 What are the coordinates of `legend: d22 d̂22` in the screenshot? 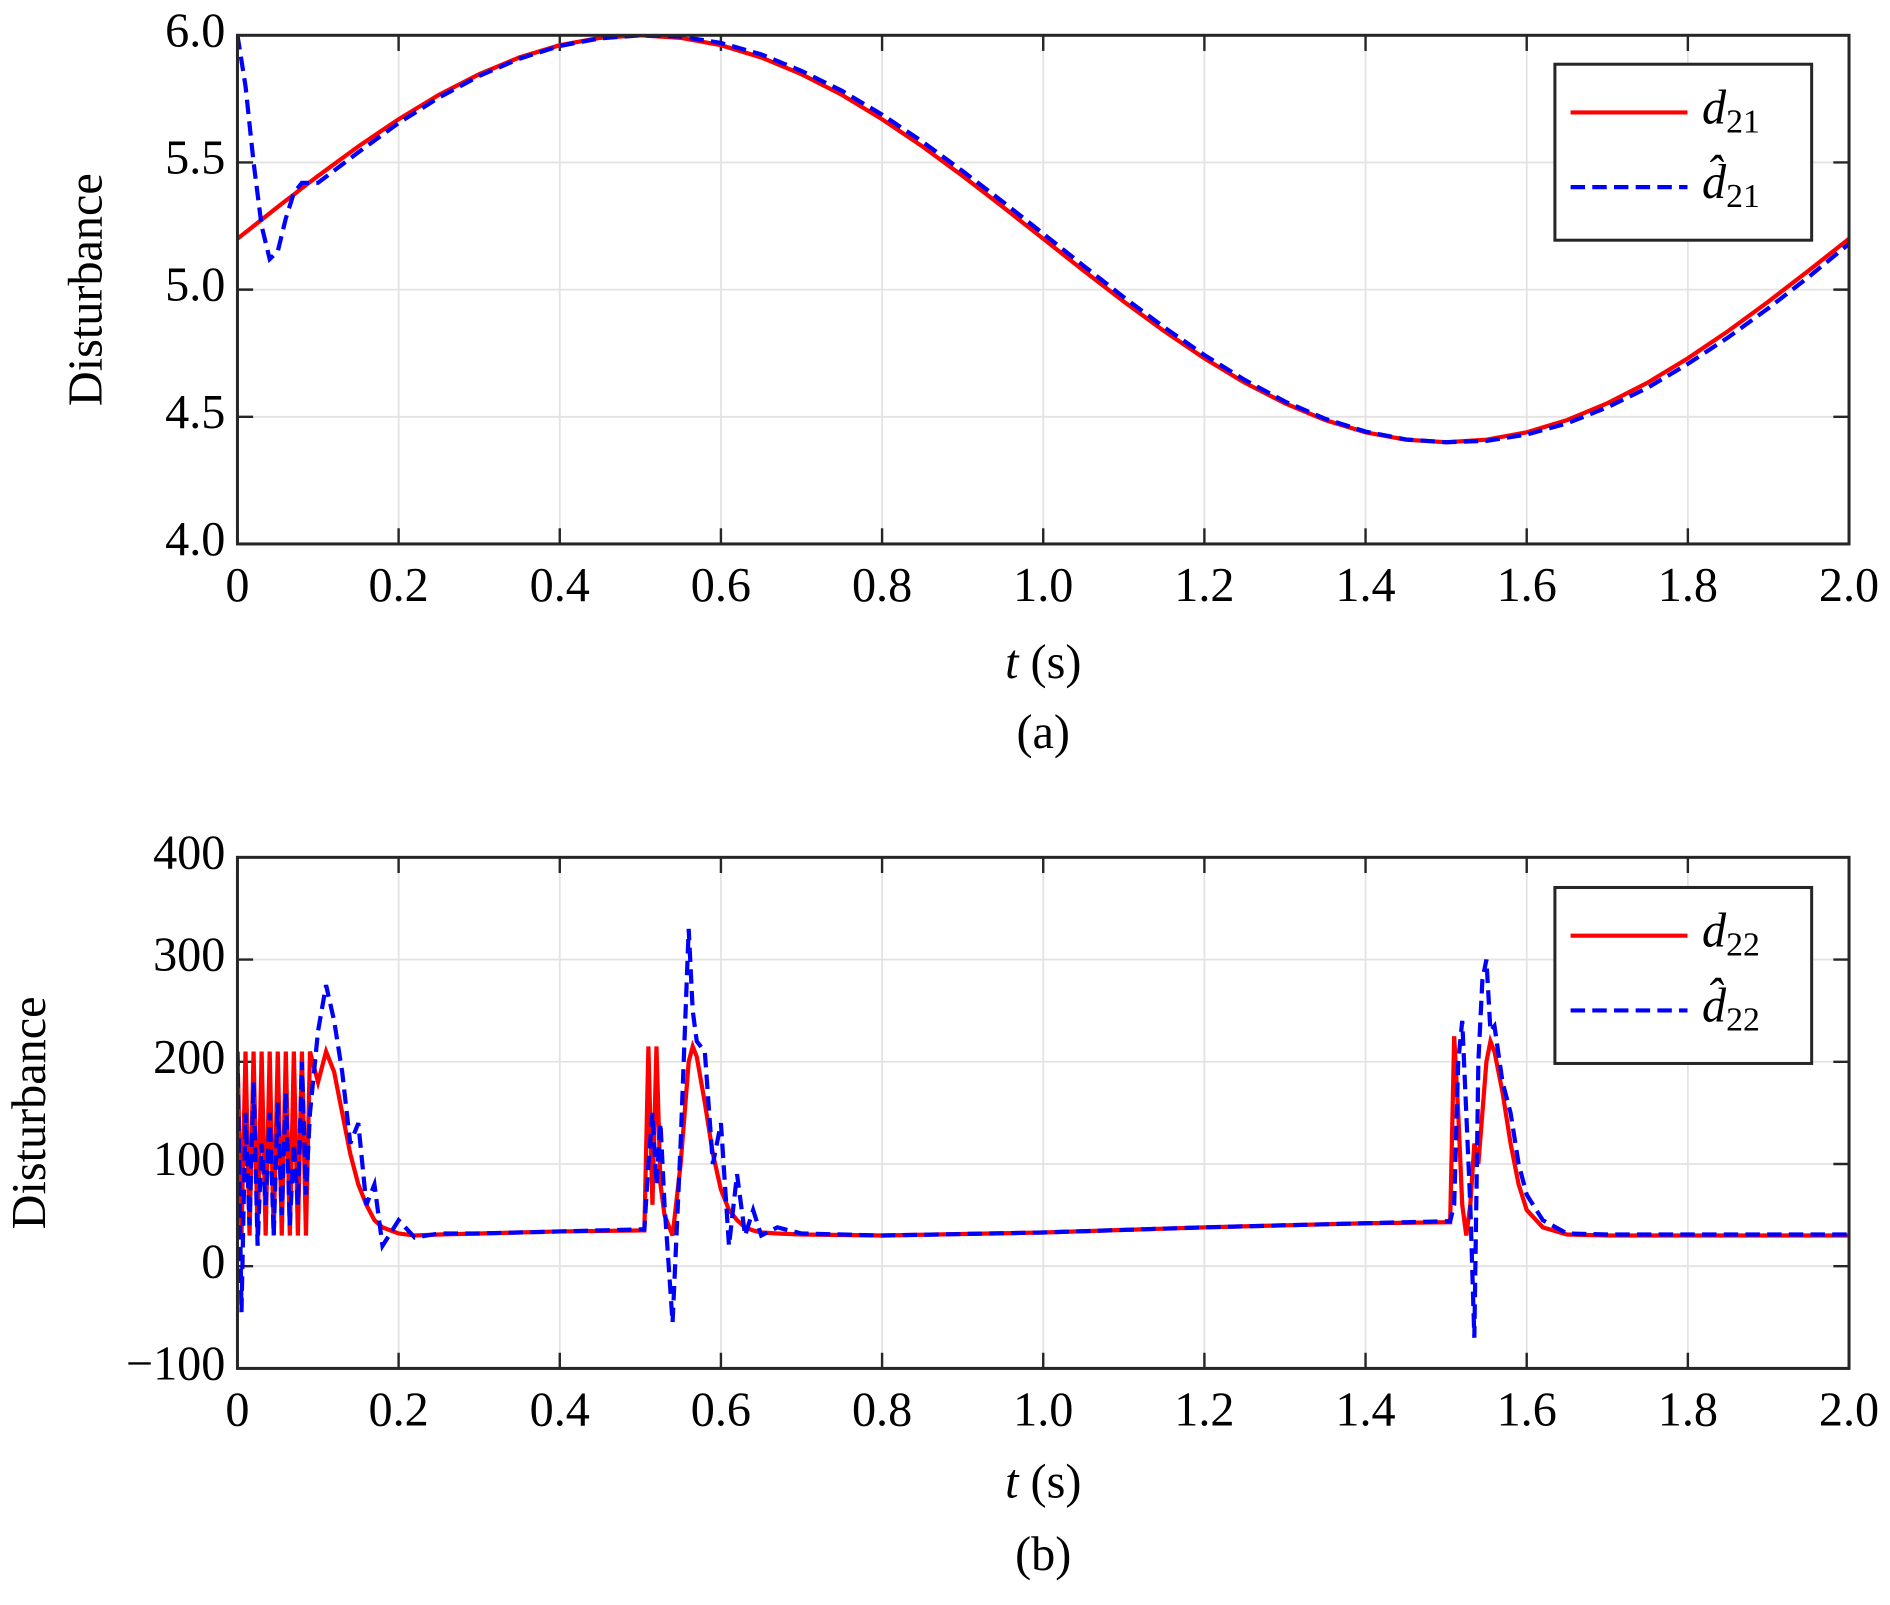 It's located at (1683, 975).